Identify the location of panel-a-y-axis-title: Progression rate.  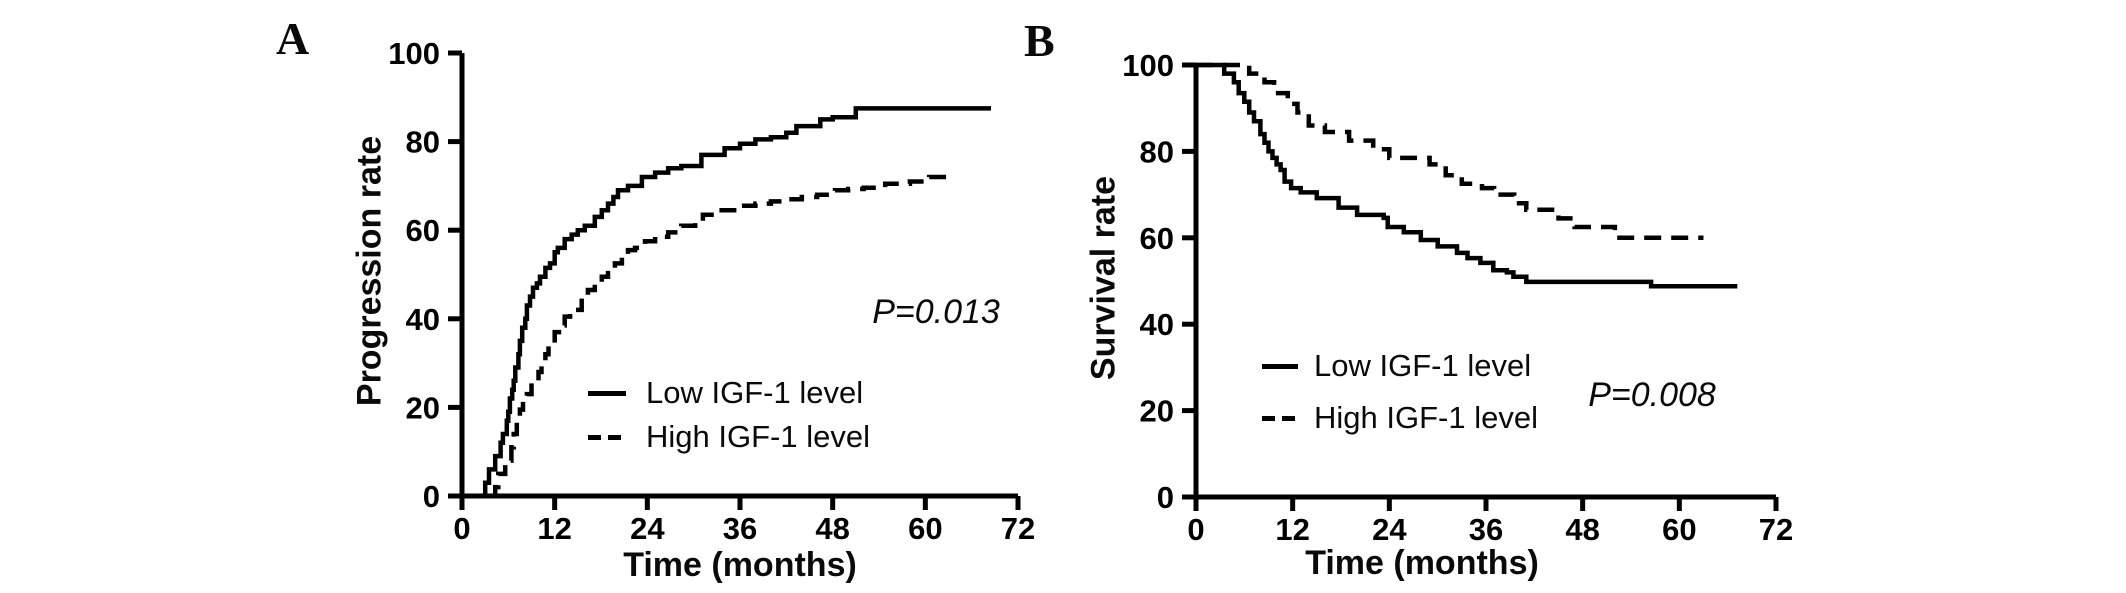
(369, 271).